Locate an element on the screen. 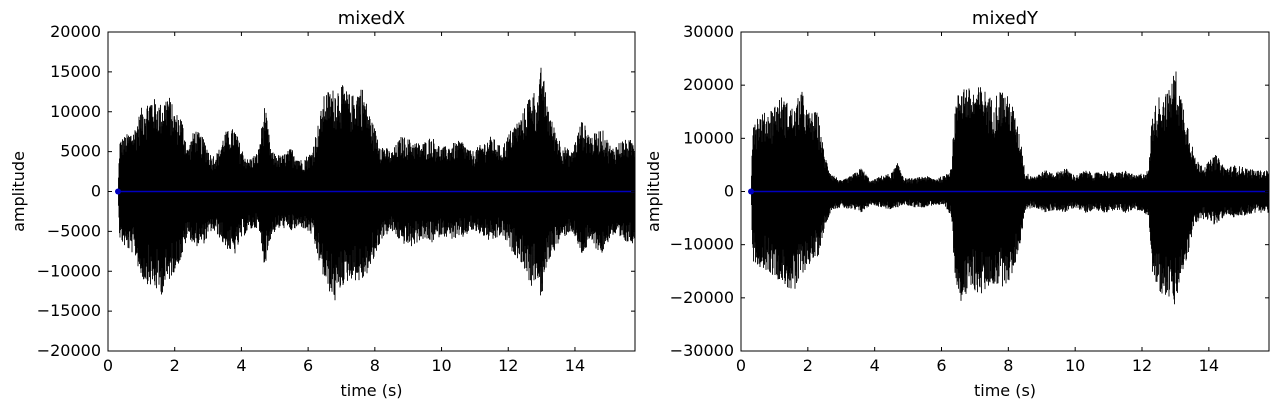  chart-title: mixedY is located at coordinates (1005, 18).